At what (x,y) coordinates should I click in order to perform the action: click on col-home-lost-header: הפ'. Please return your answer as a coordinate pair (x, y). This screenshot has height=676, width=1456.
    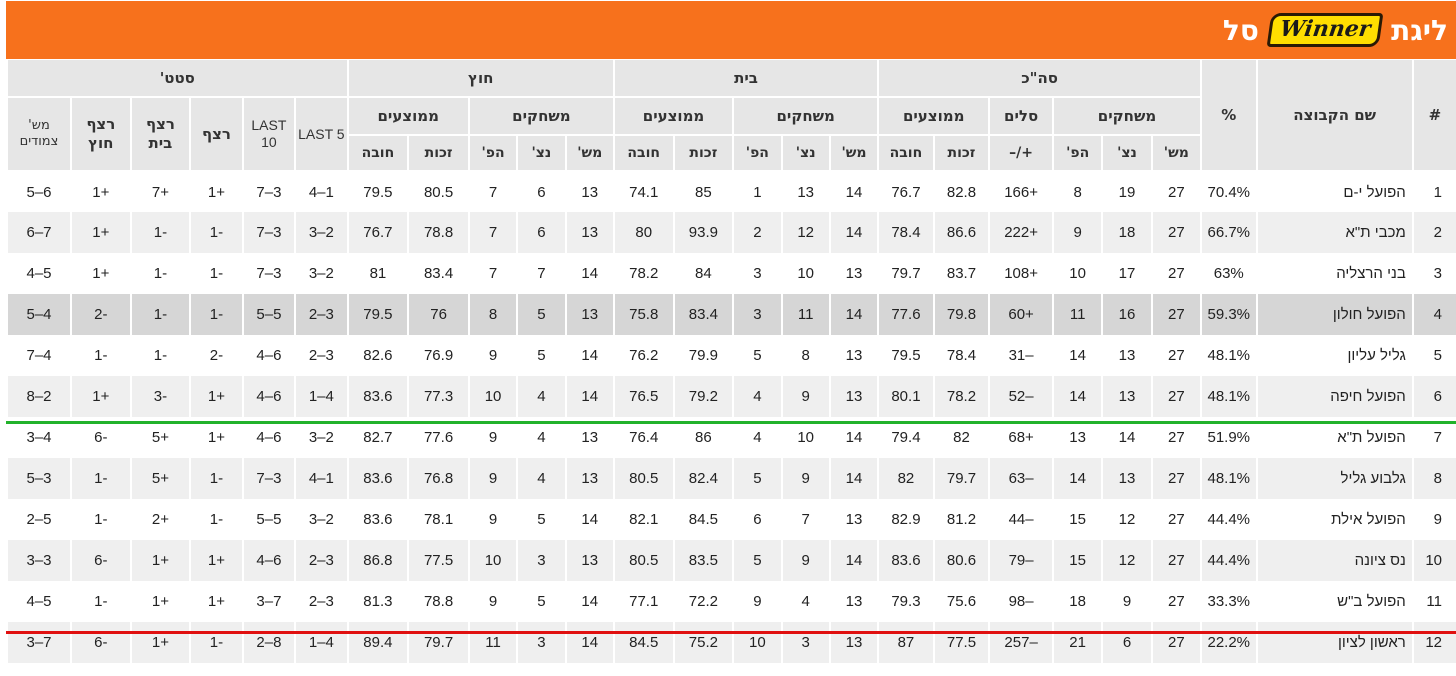
    Looking at the image, I should click on (757, 153).